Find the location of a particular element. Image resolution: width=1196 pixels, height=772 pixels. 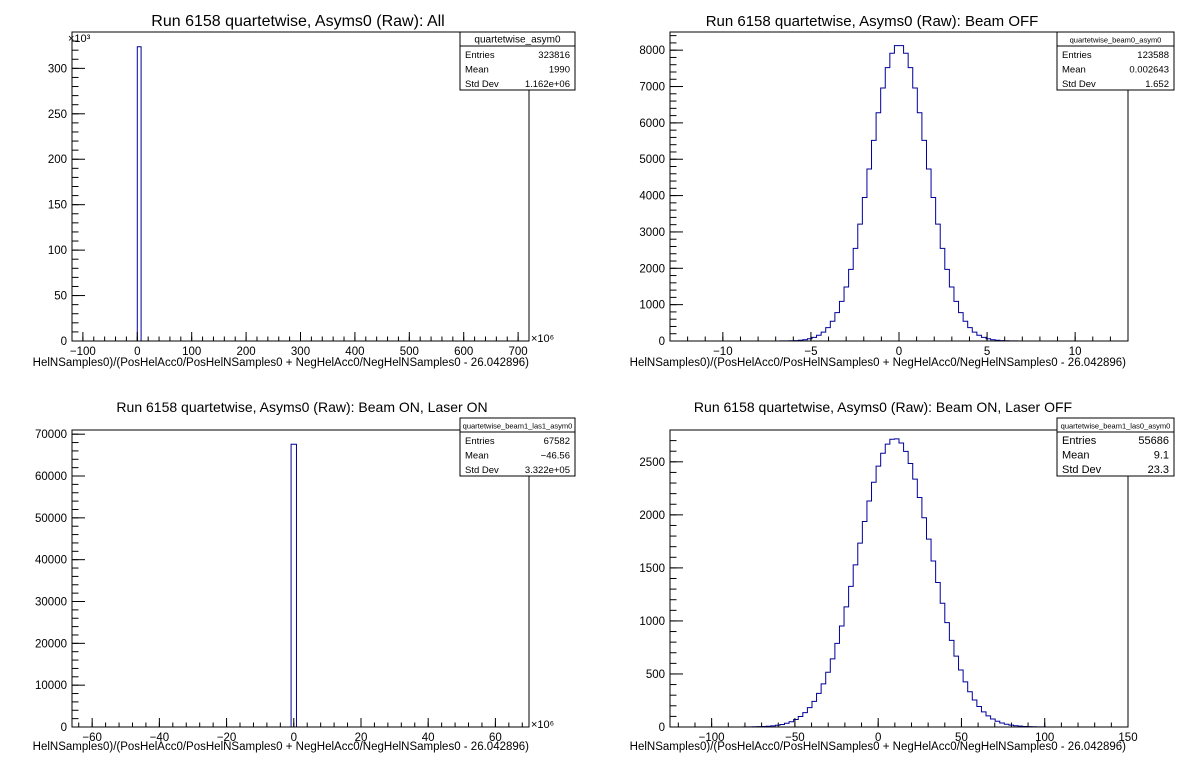

y-tick-label: 4000 is located at coordinates (652, 197).